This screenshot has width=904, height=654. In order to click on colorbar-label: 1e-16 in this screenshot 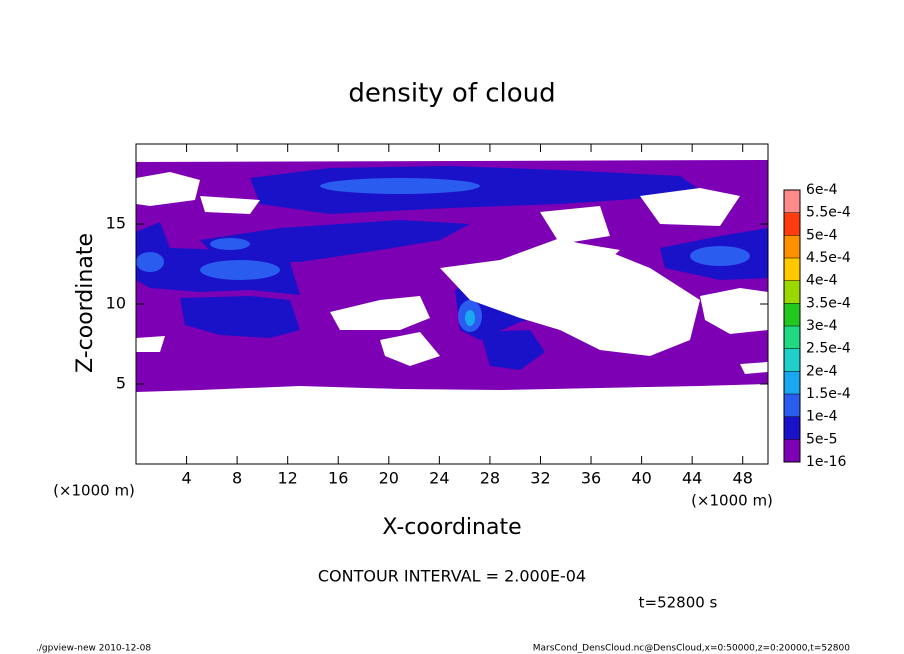, I will do `click(826, 462)`.